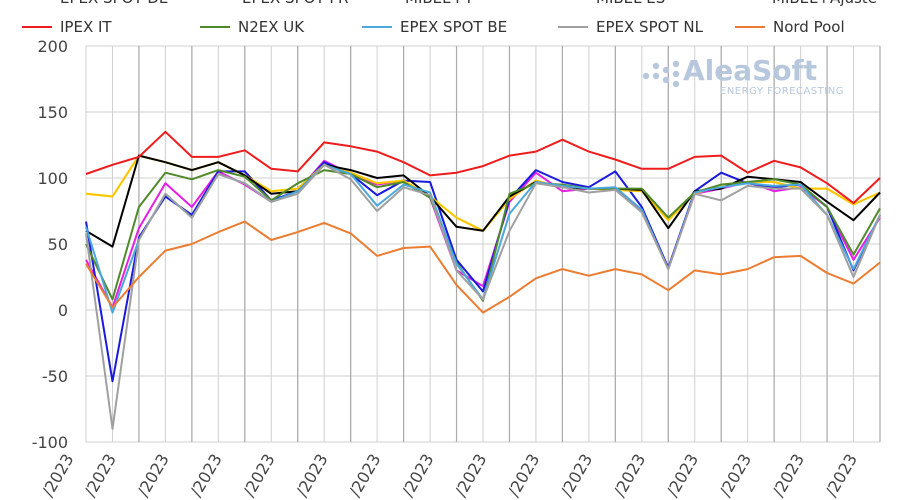  What do you see at coordinates (58, 244) in the screenshot?
I see `y-tick-label: 50` at bounding box center [58, 244].